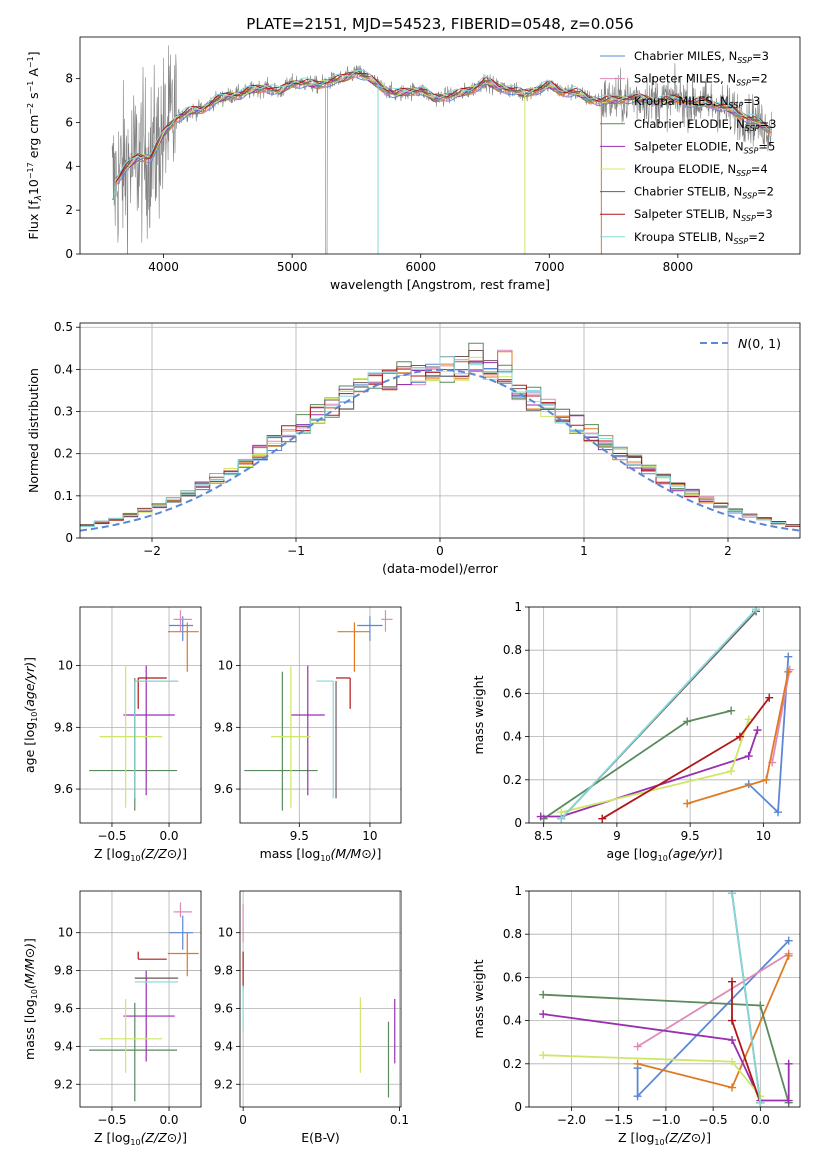 Image resolution: width=819 pixels, height=1170 pixels. I want to click on x-tick-label: 8000, so click(678, 267).